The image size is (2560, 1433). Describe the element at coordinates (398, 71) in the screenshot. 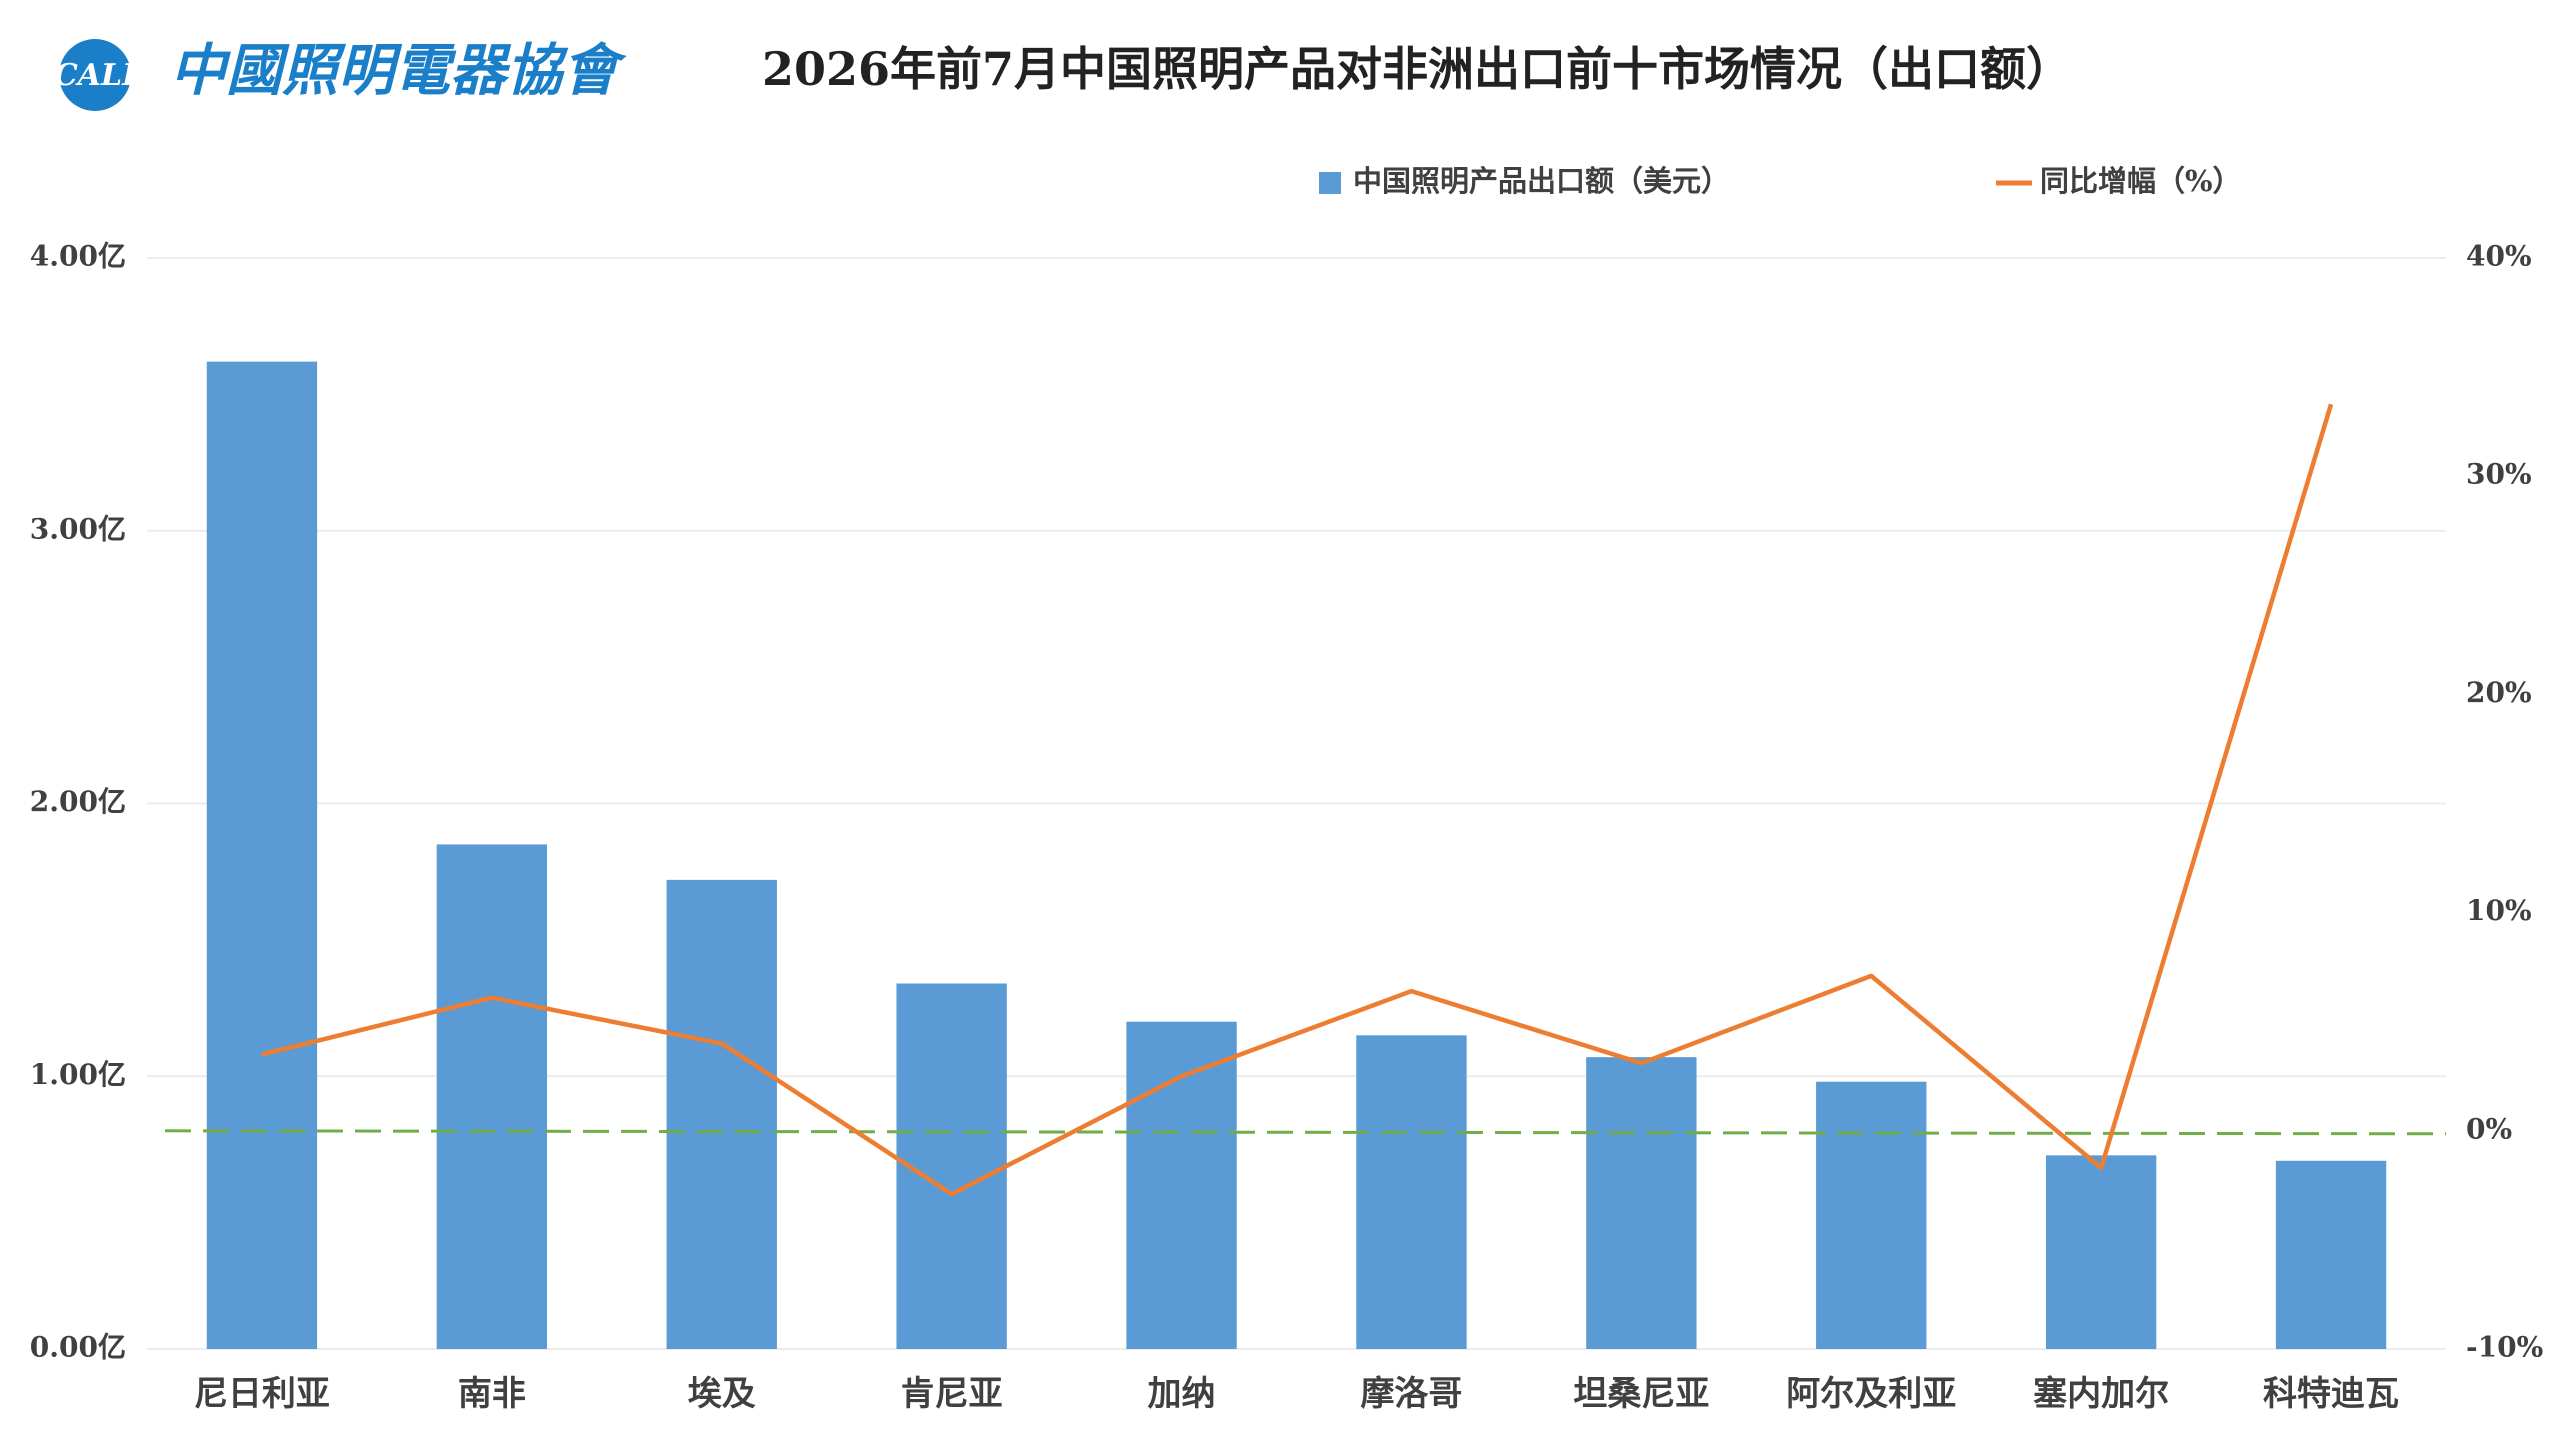

I see `logo-name: 中國照明電器協會` at that location.